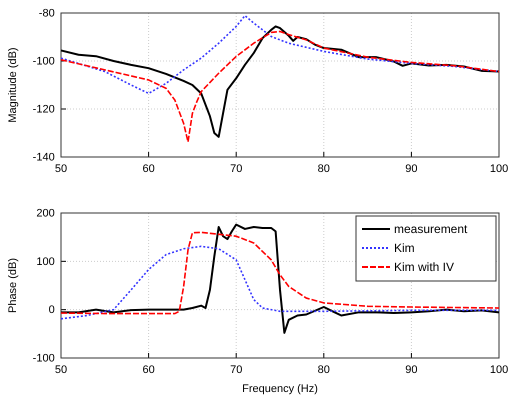 Image resolution: width=511 pixels, height=403 pixels. Describe the element at coordinates (45, 262) in the screenshot. I see `y-tick-label: 100` at that location.